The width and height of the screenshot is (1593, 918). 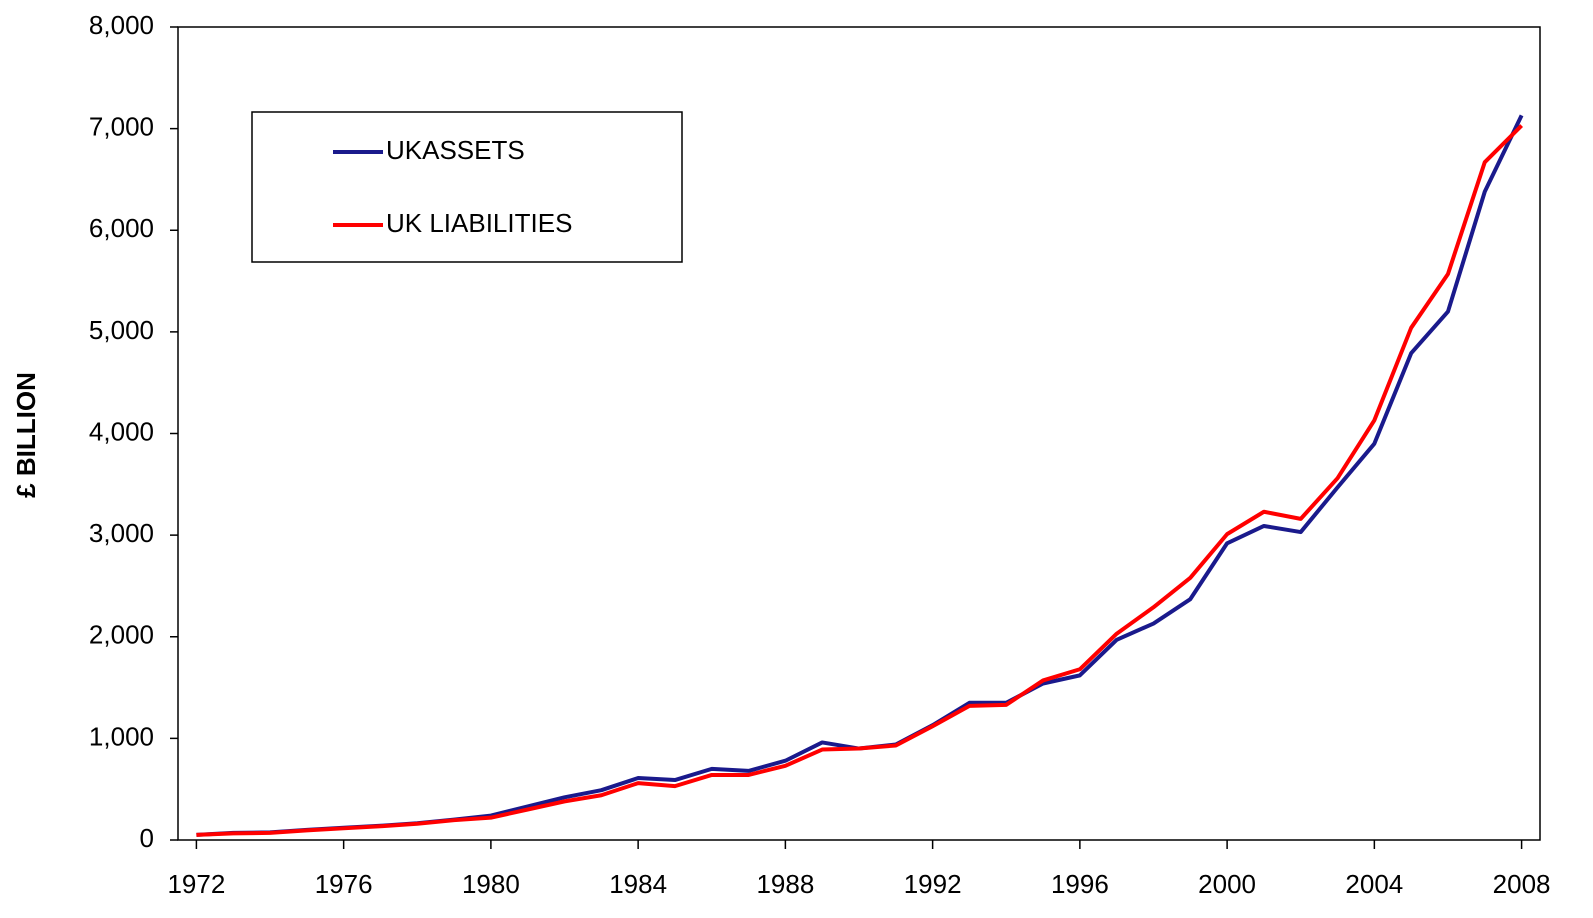 What do you see at coordinates (455, 150) in the screenshot?
I see `legend-label: UKASSETS` at bounding box center [455, 150].